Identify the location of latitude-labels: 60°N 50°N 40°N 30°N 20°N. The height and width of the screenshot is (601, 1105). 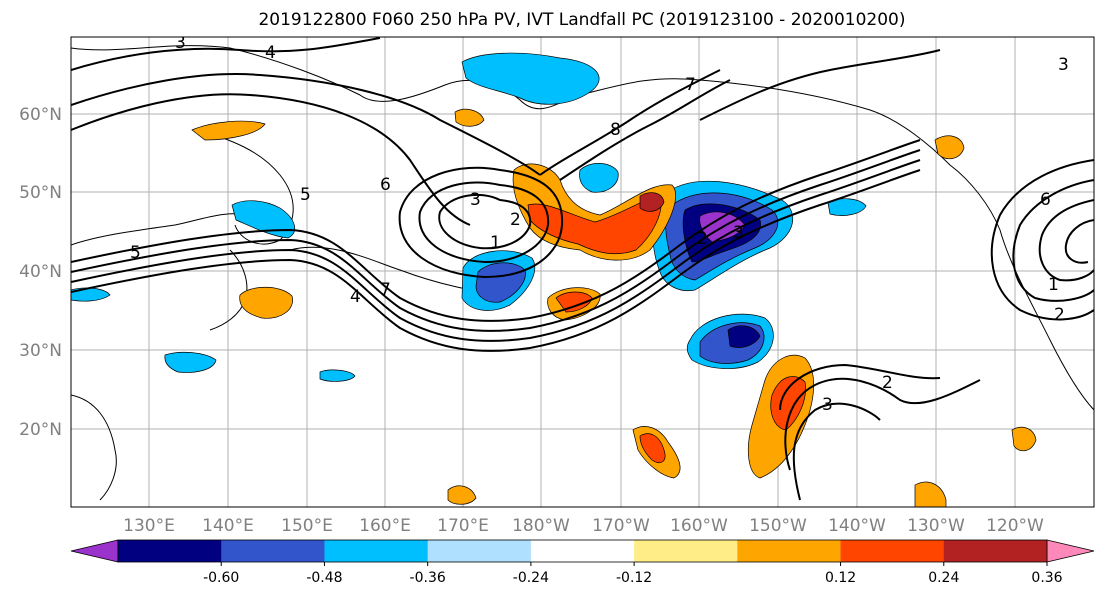
(40, 272).